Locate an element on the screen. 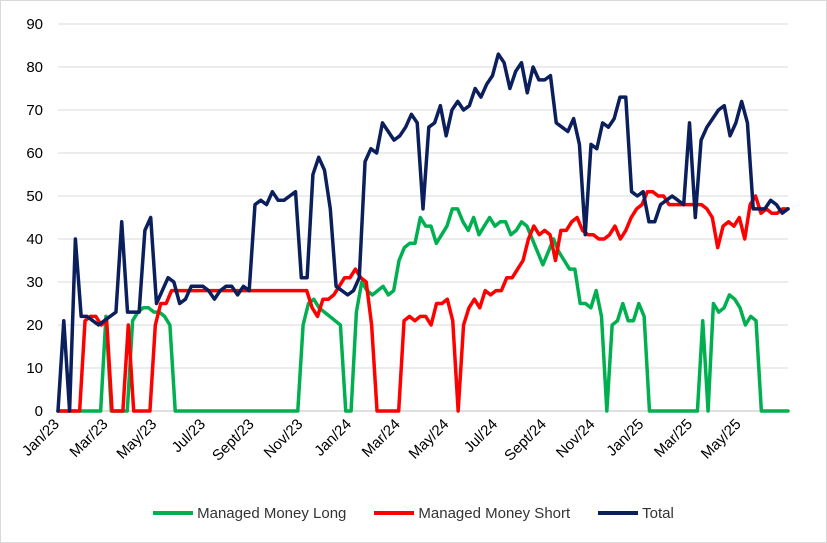  y-tick-label: 70 is located at coordinates (34, 110).